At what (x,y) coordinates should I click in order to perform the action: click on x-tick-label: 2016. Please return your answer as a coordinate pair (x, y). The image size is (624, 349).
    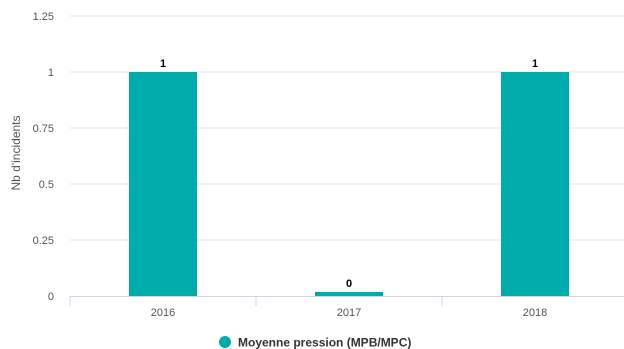
    Looking at the image, I should click on (163, 313).